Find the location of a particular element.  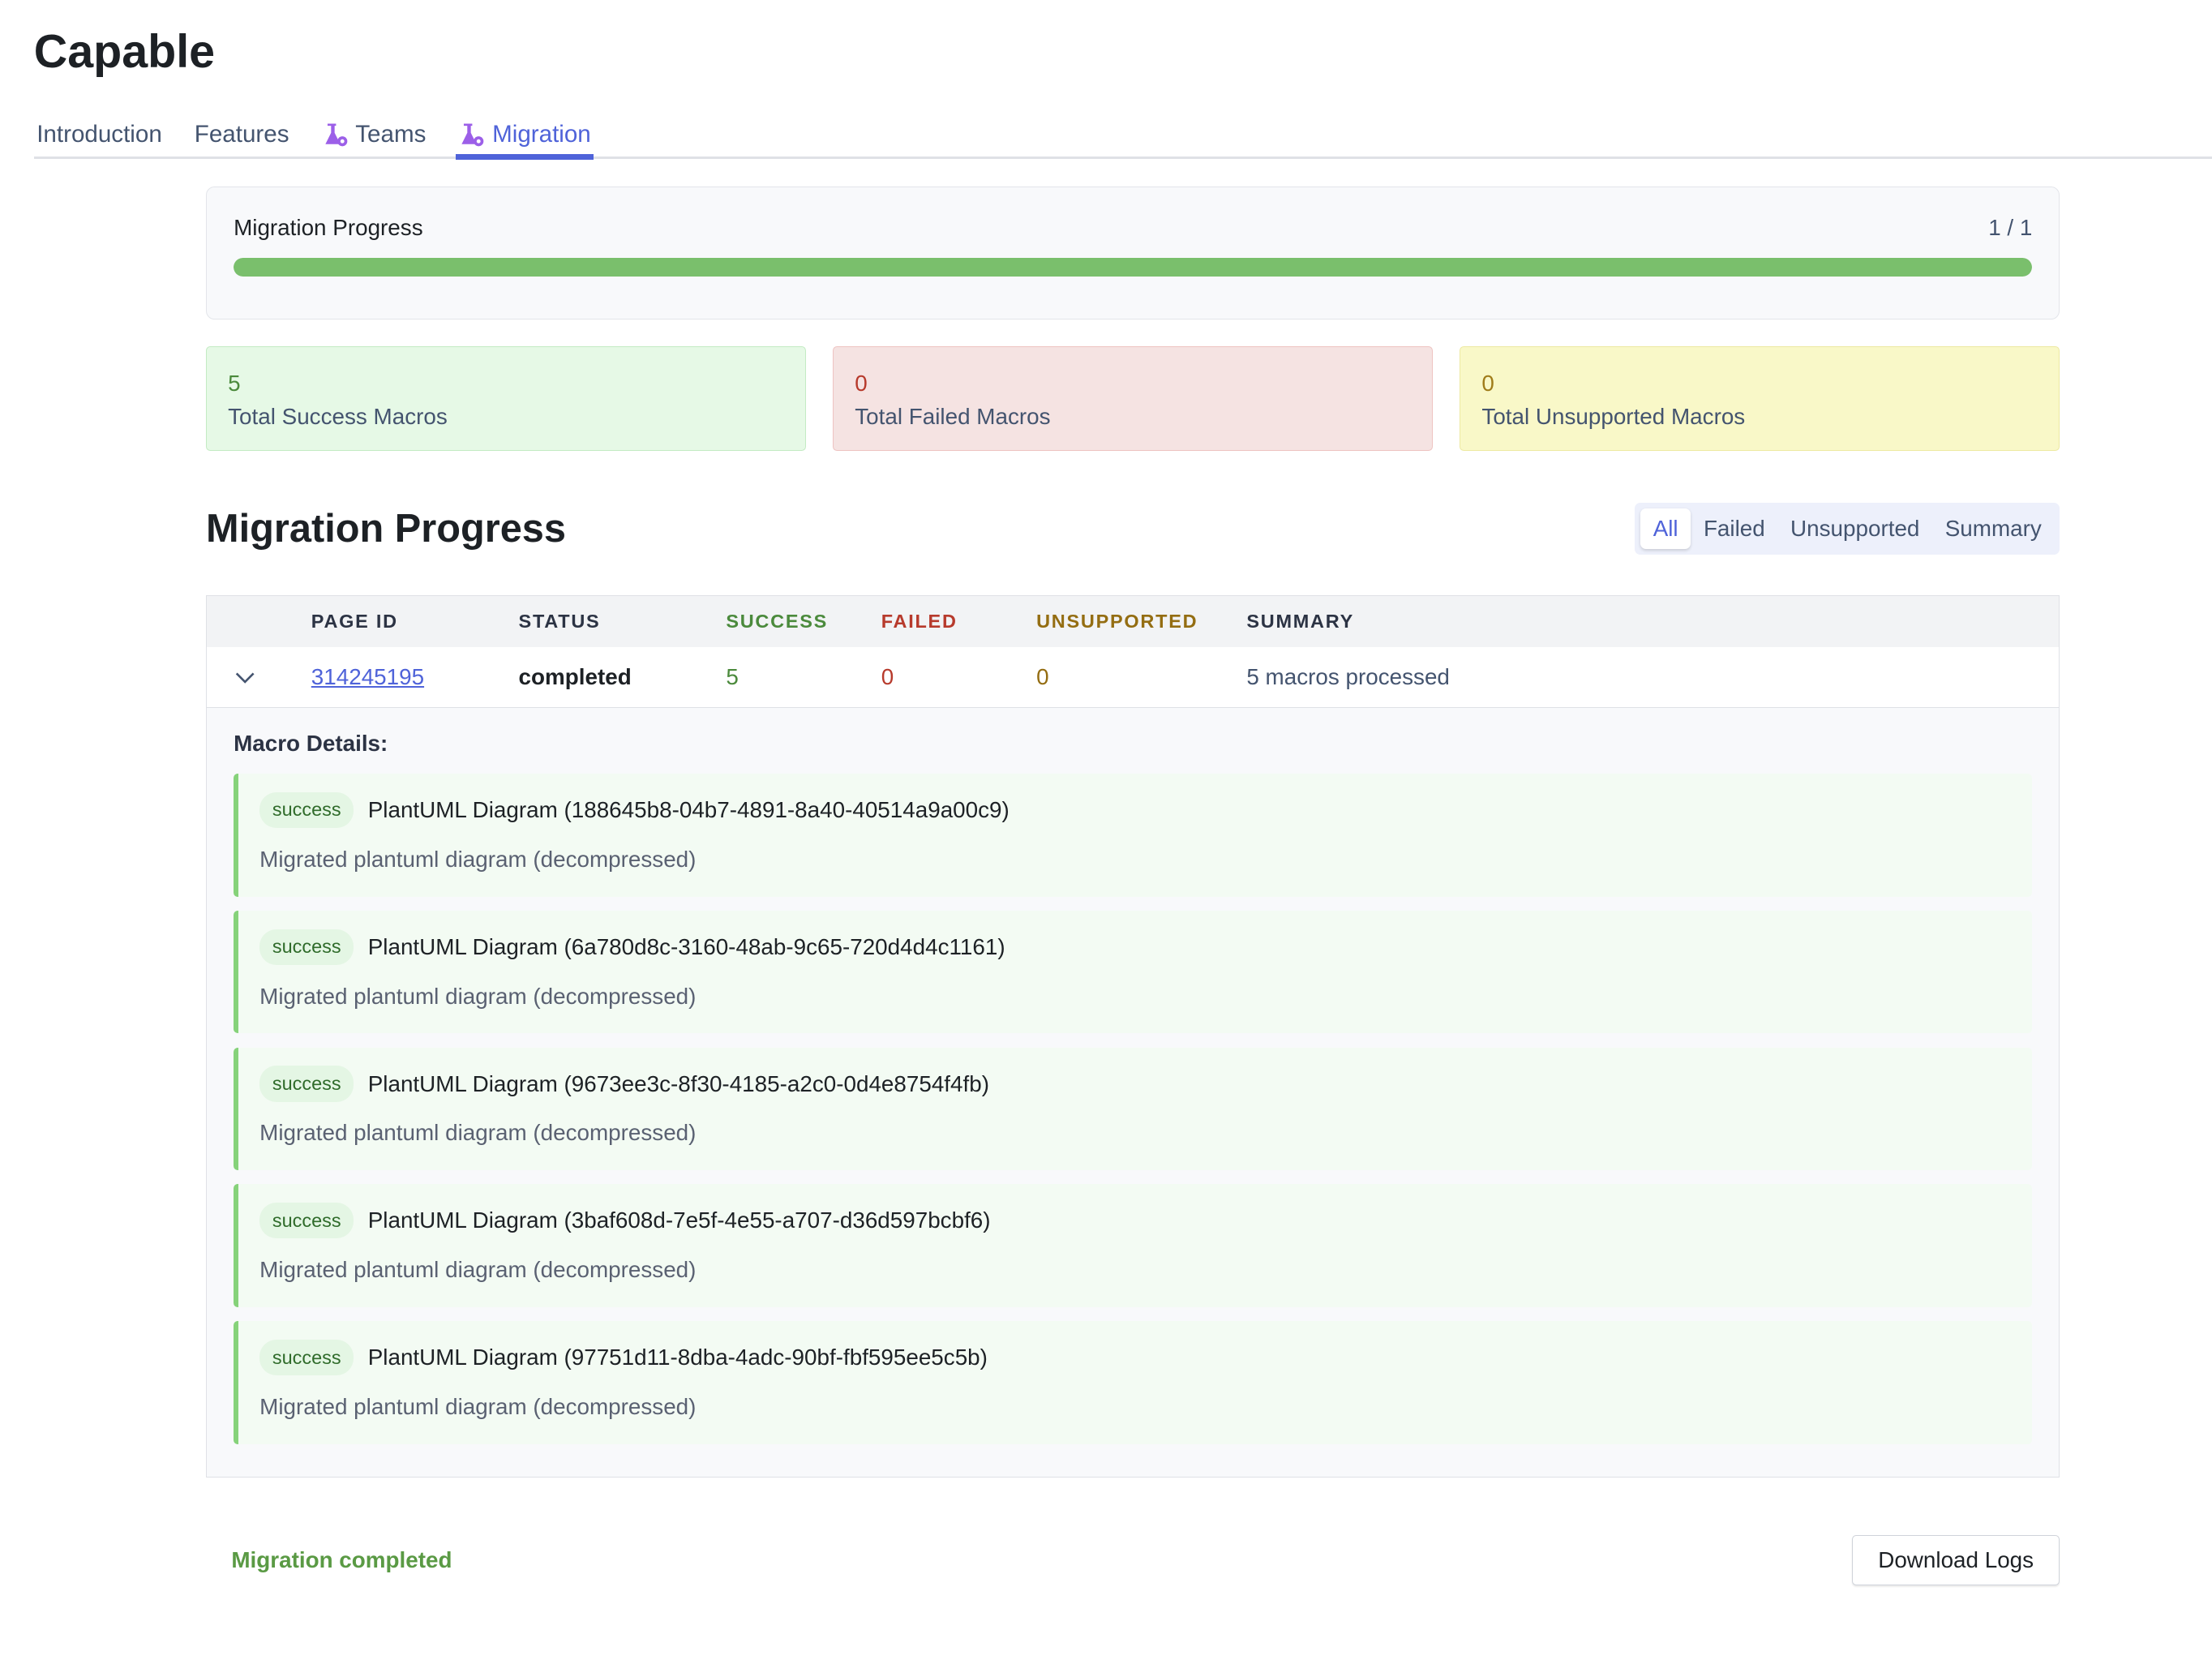

col-failed: FAILED is located at coordinates (919, 621).